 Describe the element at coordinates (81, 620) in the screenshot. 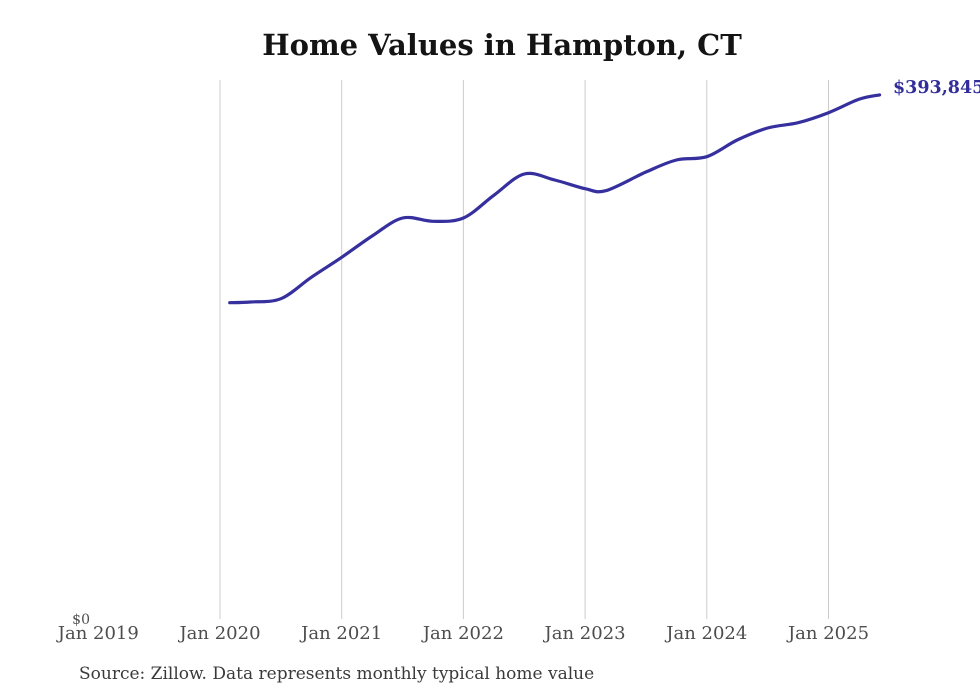

I see `y-axis-zero-label: $0` at that location.